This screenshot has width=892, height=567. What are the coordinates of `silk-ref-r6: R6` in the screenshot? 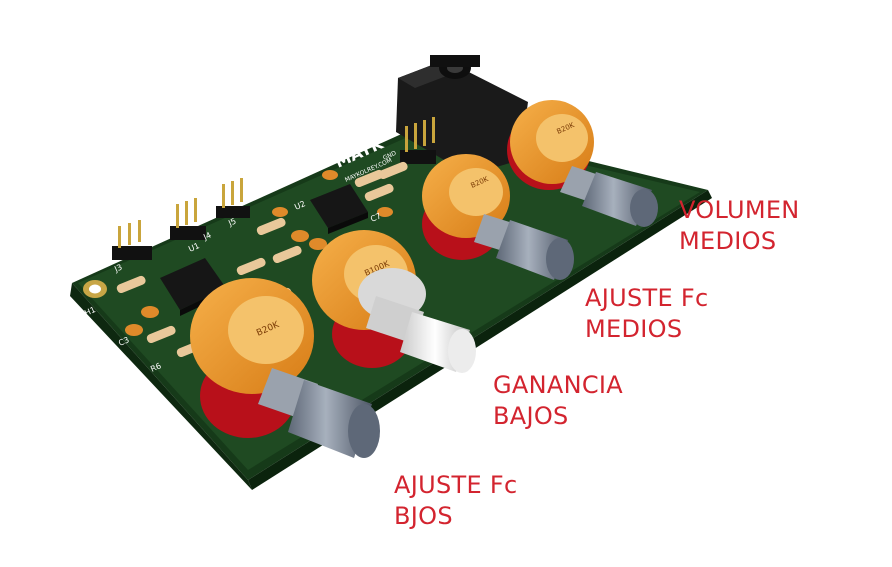 It's located at (155, 367).